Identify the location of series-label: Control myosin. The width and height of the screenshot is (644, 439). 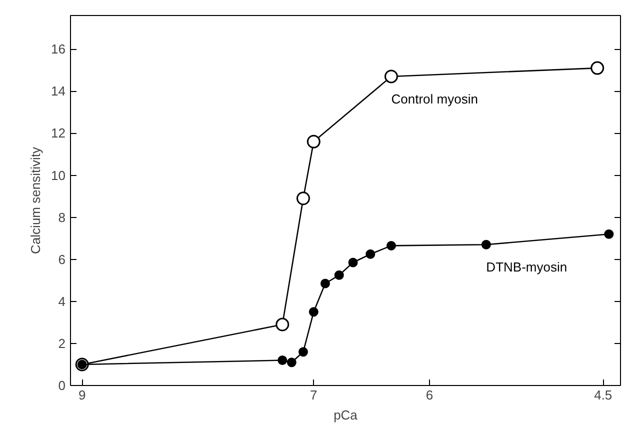
(434, 98).